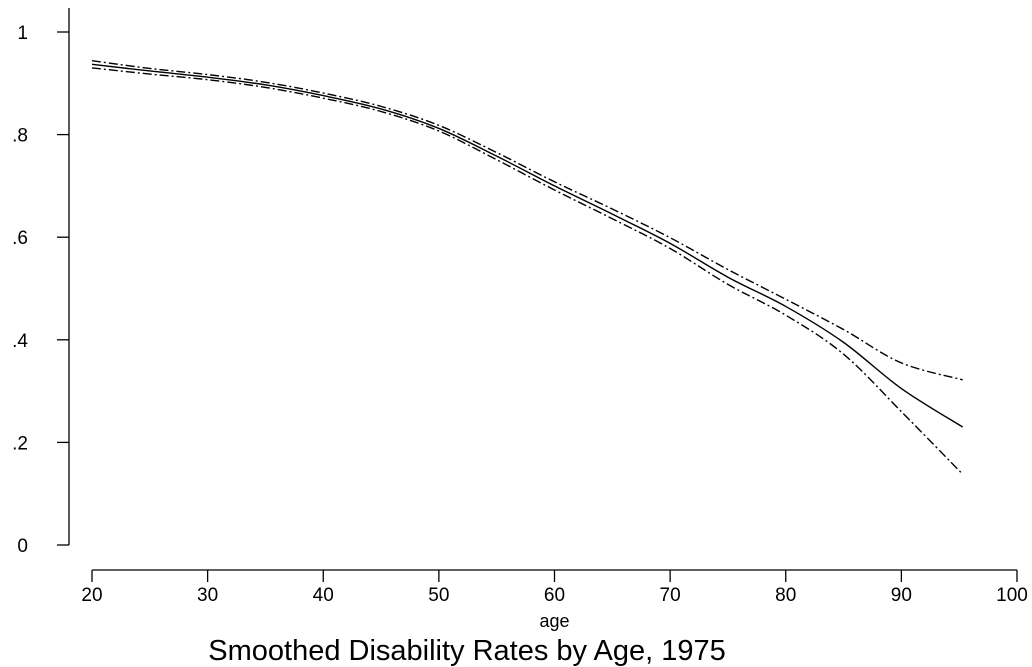  Describe the element at coordinates (554, 621) in the screenshot. I see `x-axis-title: age` at that location.